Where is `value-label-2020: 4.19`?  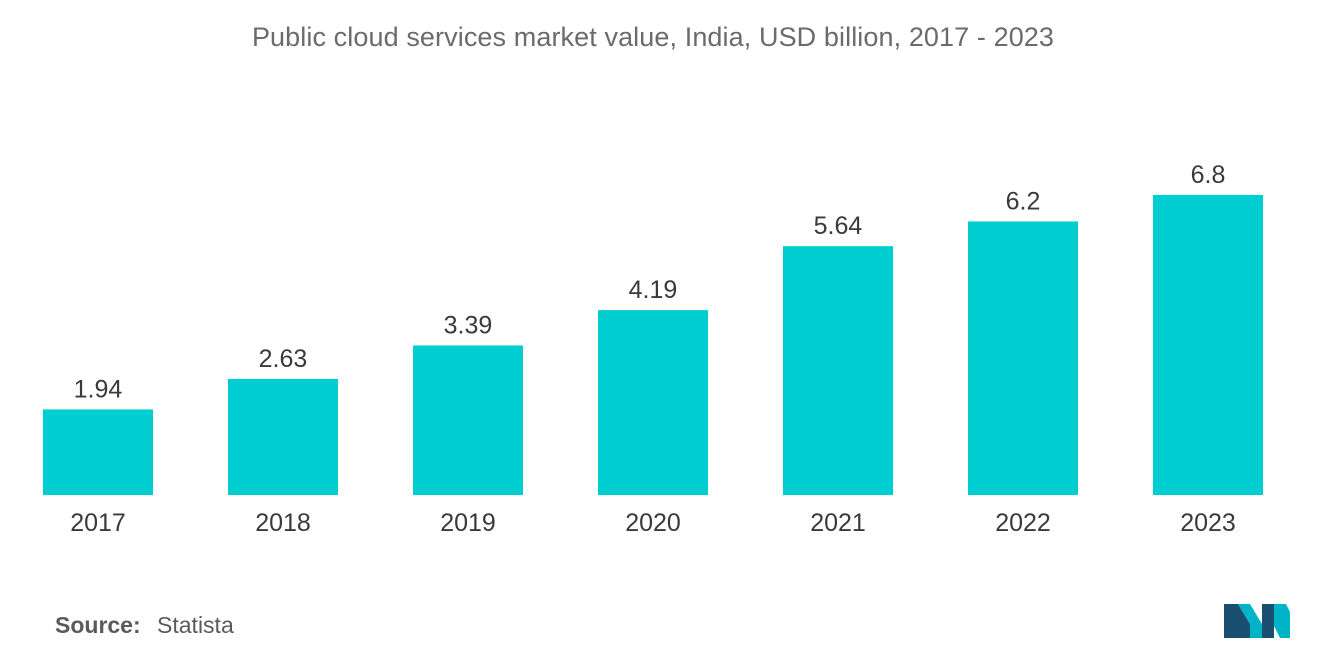 value-label-2020: 4.19 is located at coordinates (653, 290).